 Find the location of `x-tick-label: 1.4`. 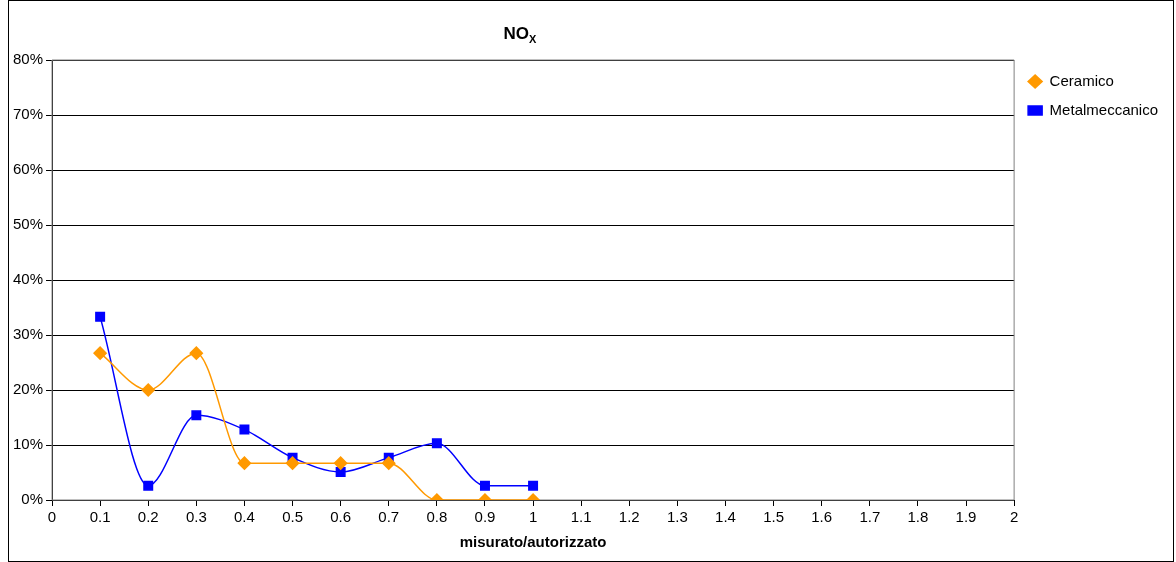

x-tick-label: 1.4 is located at coordinates (725, 517).